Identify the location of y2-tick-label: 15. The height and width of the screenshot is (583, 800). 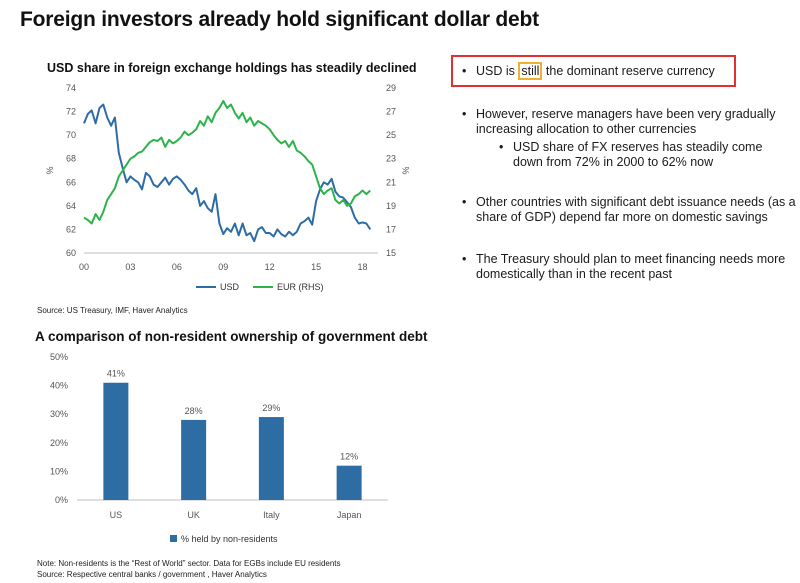
(391, 253).